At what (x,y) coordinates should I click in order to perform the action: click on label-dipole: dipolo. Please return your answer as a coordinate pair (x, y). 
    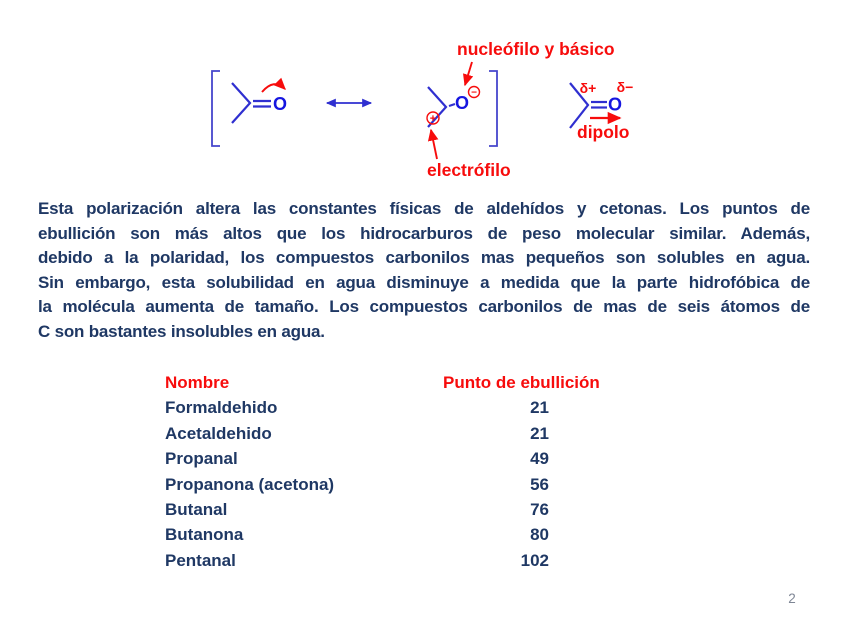
    Looking at the image, I should click on (603, 132).